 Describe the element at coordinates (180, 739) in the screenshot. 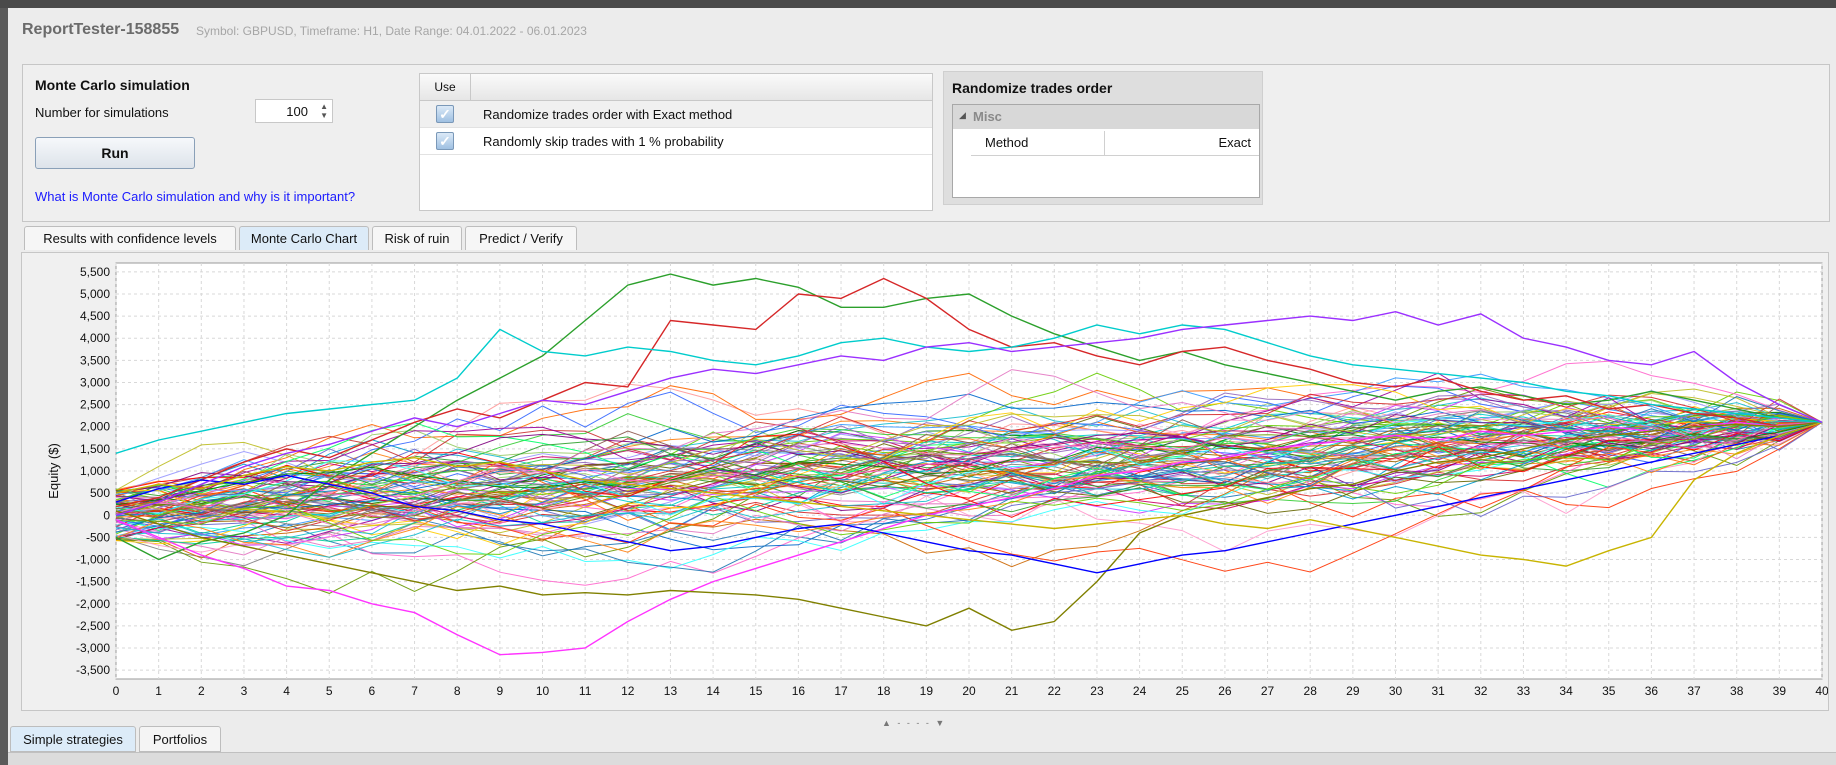

I see `tab-portfolios: Portfolios` at that location.